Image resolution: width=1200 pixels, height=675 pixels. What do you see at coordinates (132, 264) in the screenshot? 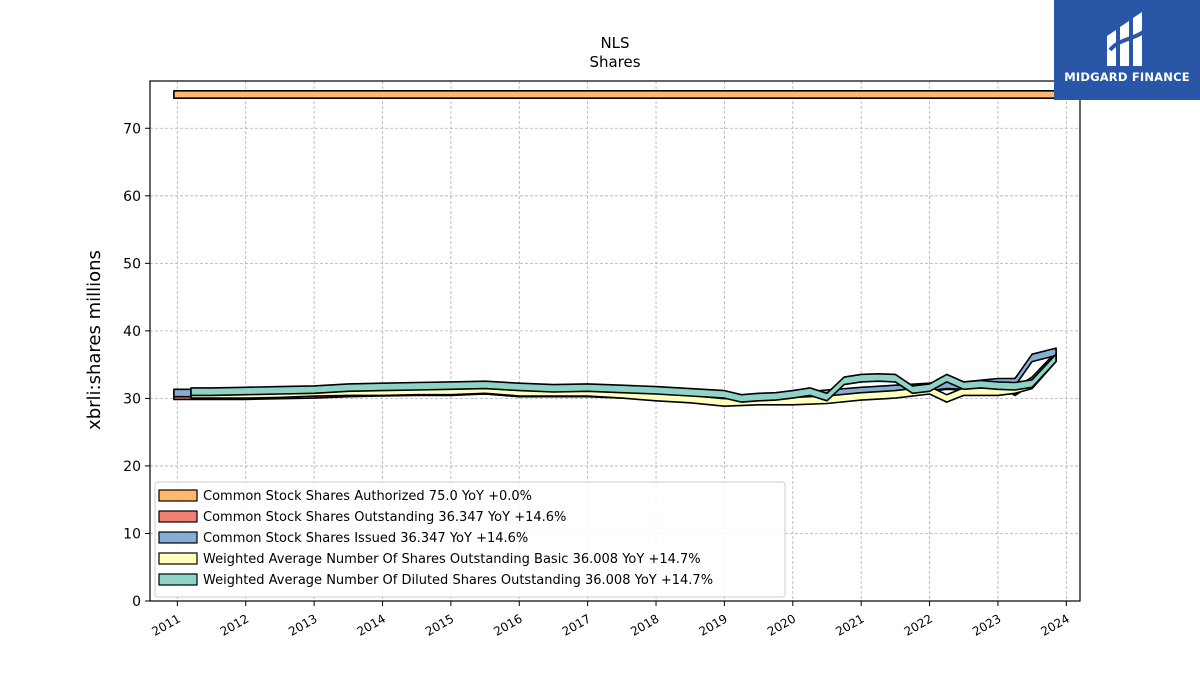
I see `y-tick-label: 50` at bounding box center [132, 264].